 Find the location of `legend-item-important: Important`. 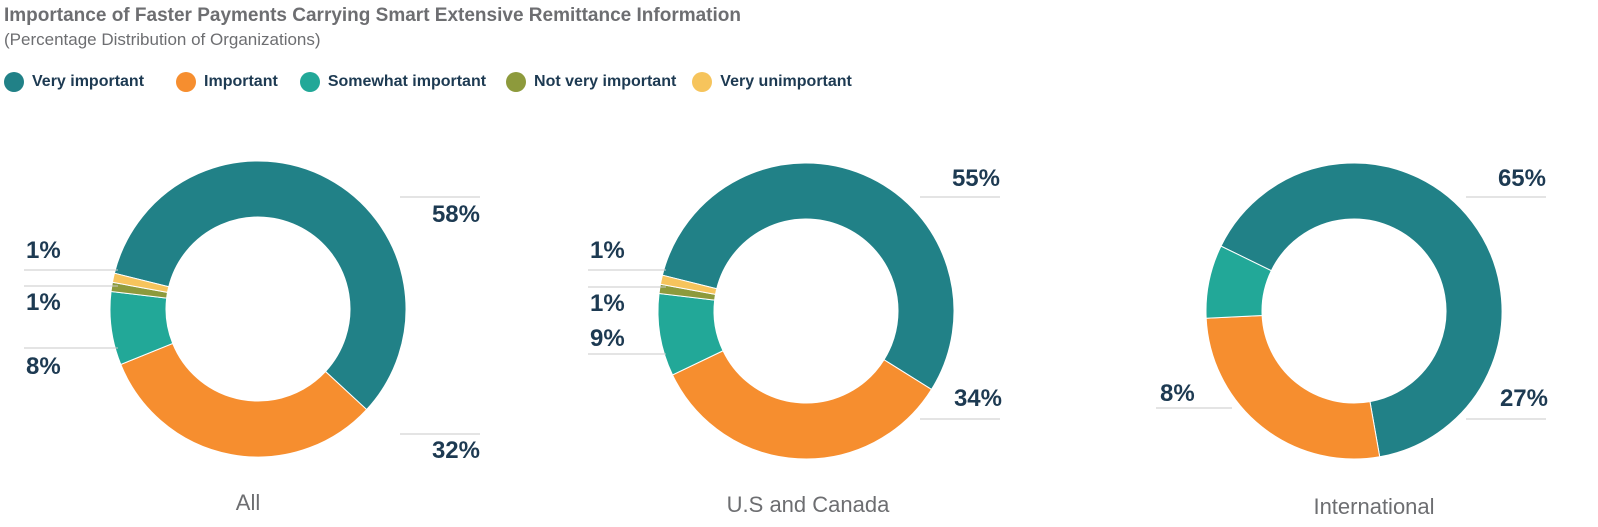

legend-item-important: Important is located at coordinates (227, 82).